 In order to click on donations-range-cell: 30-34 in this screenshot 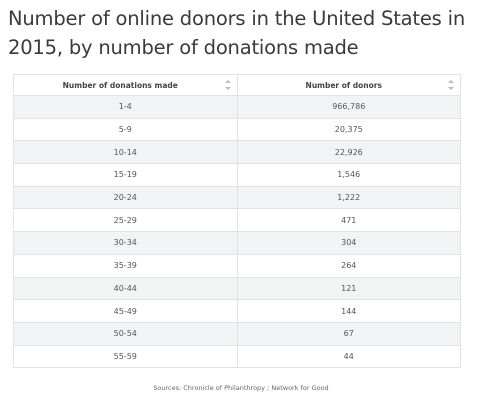, I will do `click(125, 243)`.